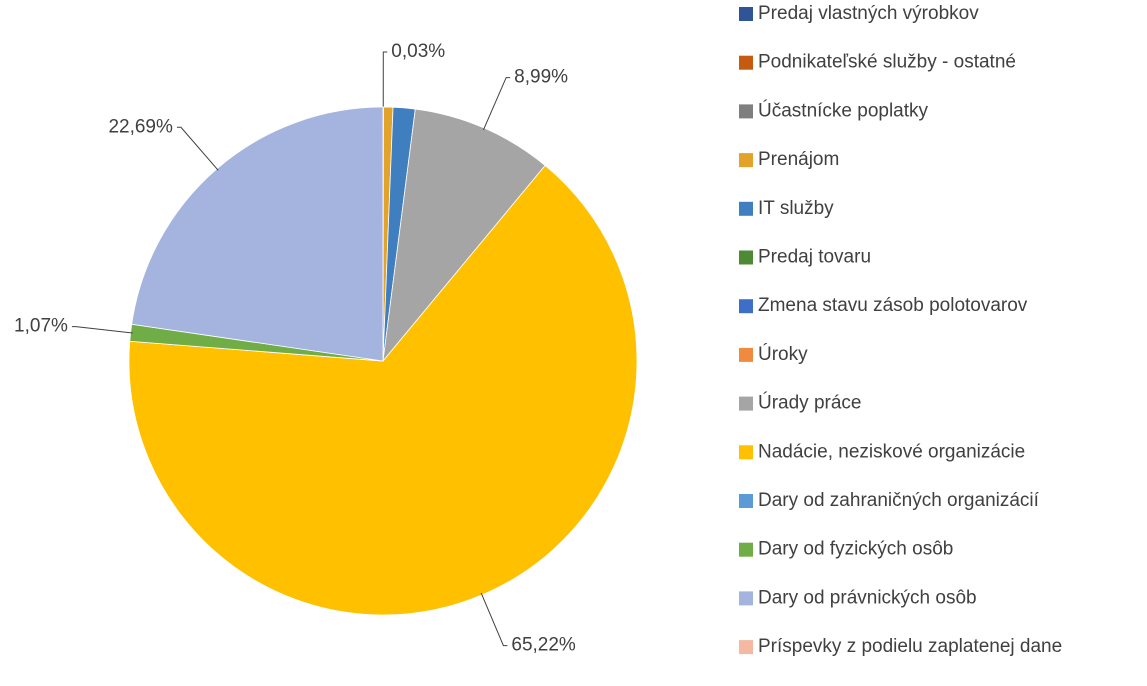 The image size is (1147, 686). Describe the element at coordinates (41, 326) in the screenshot. I see `data-label: 1,07%` at that location.